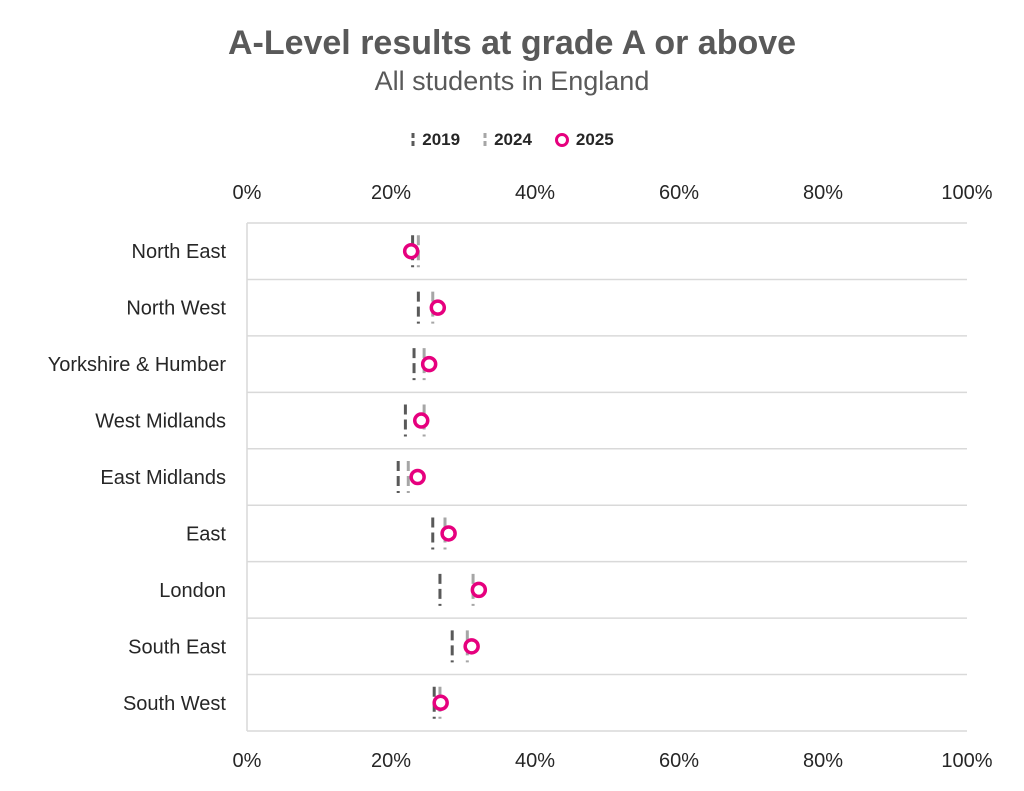  Describe the element at coordinates (176, 309) in the screenshot. I see `category-label: North West` at that location.